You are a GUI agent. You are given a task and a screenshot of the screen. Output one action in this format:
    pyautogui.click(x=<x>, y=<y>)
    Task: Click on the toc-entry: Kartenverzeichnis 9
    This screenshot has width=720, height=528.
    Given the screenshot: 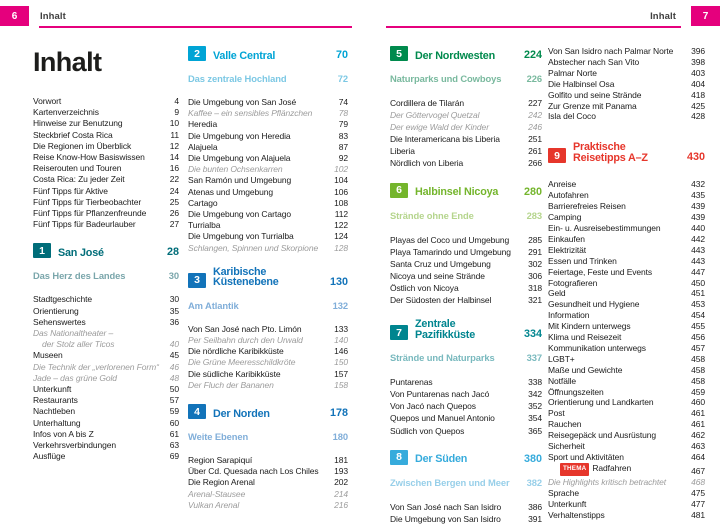 What is the action you would take?
    pyautogui.click(x=106, y=112)
    